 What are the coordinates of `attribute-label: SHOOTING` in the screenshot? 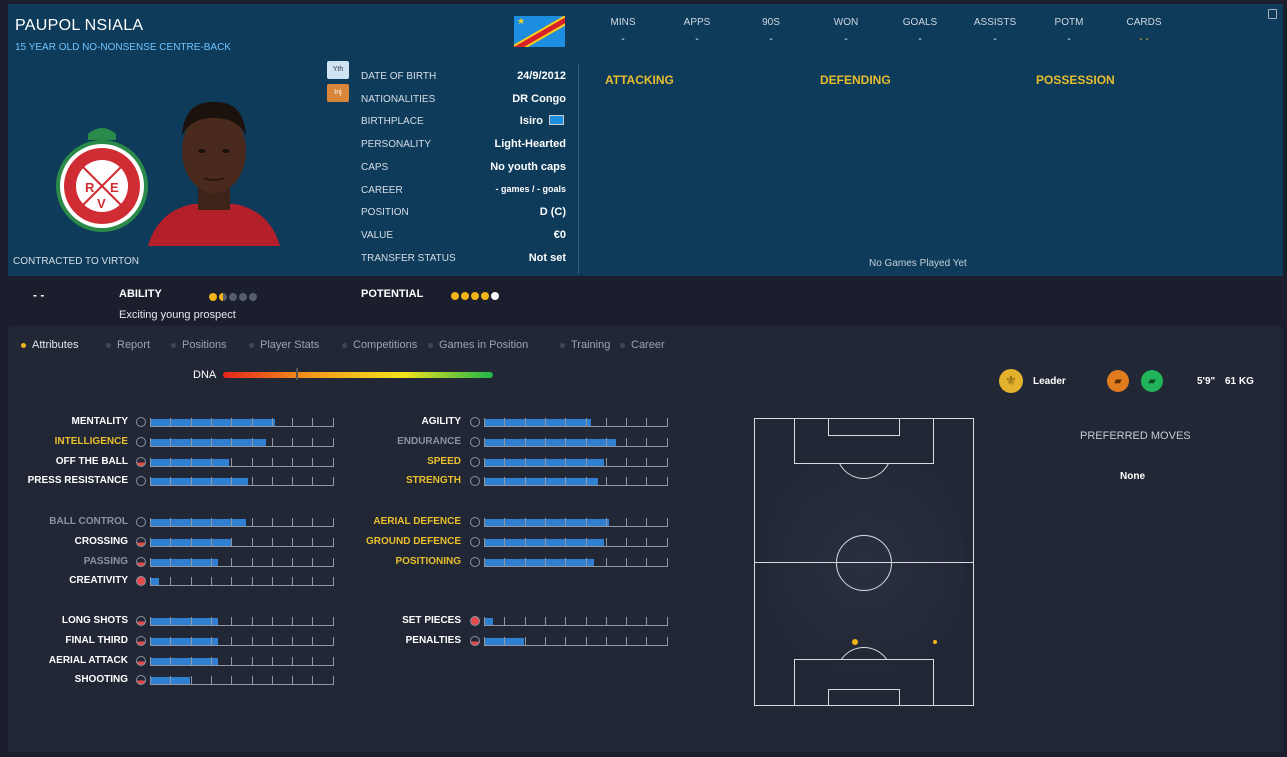 It's located at (101, 680).